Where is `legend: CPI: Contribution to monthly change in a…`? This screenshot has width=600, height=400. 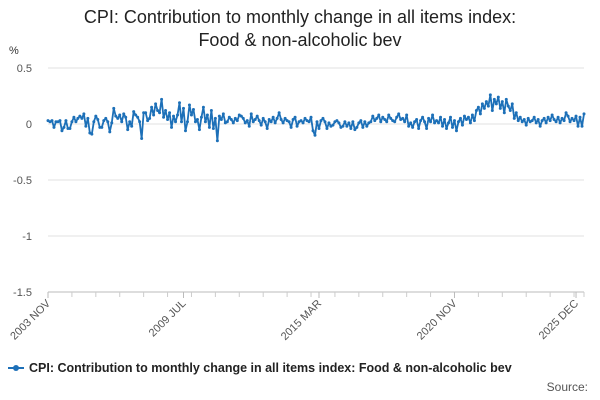 legend: CPI: Contribution to monthly change in a… is located at coordinates (260, 368).